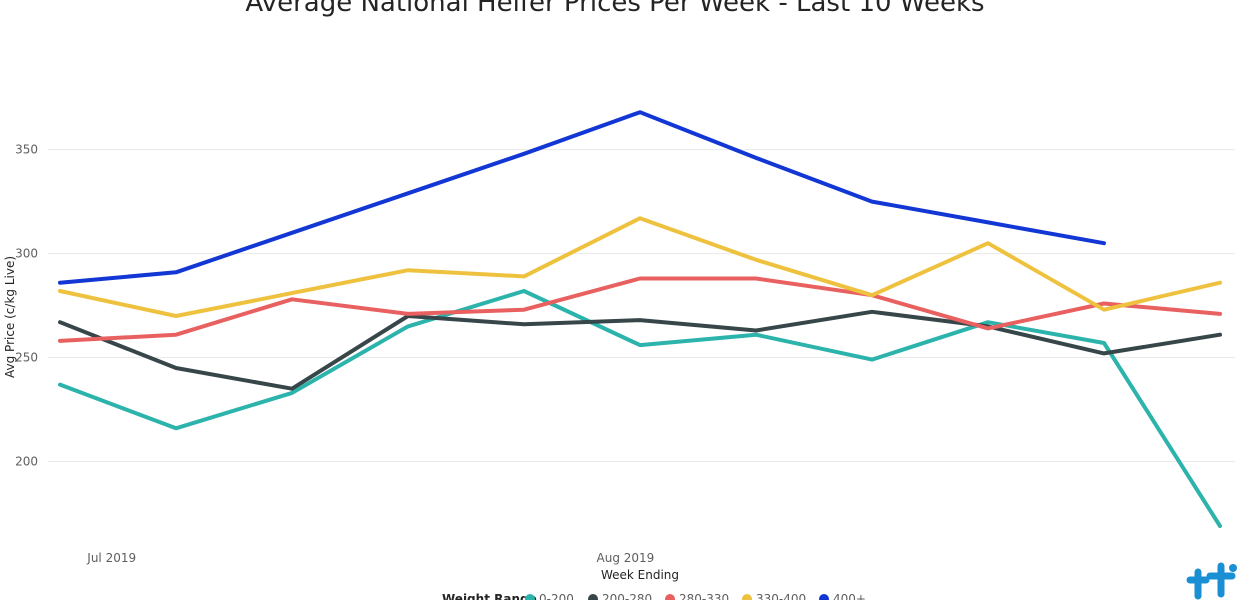 The image size is (1245, 600). Describe the element at coordinates (26, 254) in the screenshot. I see `y-tick-label: 300` at that location.